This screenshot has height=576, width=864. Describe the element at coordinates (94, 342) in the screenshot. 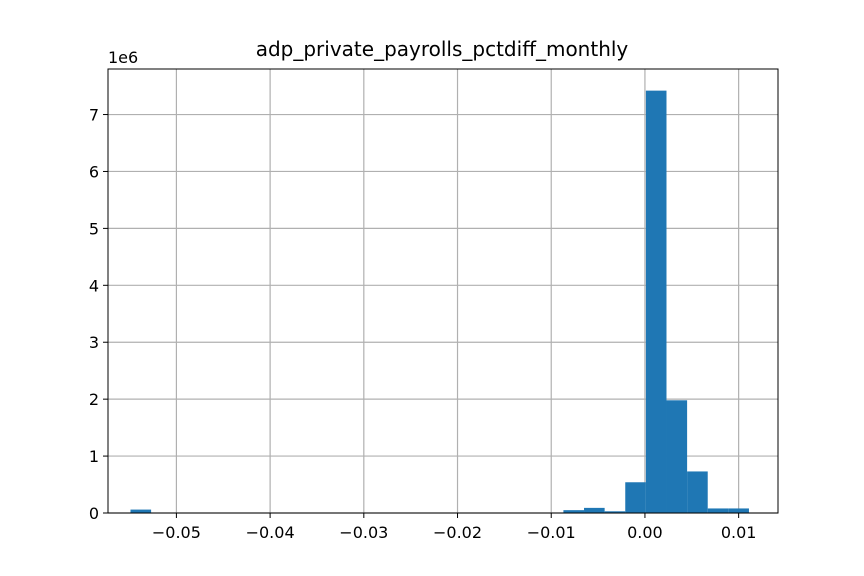

I see `y-tick-label: 3` at that location.